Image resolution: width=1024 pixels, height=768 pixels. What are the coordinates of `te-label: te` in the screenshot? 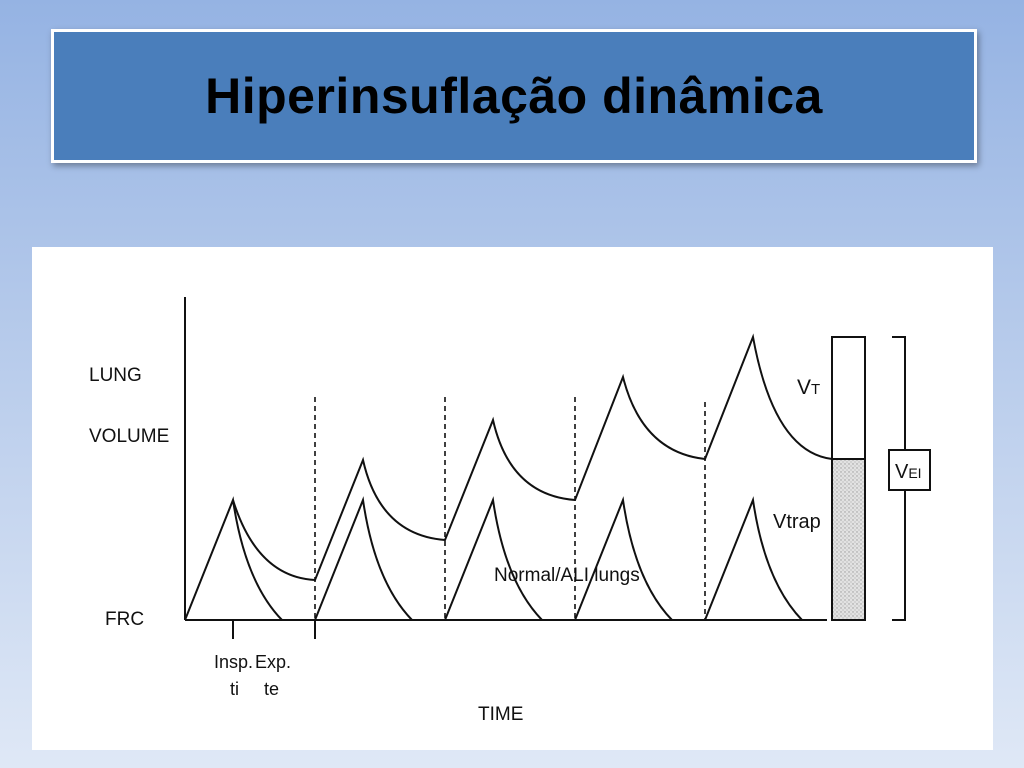 It's located at (271, 689).